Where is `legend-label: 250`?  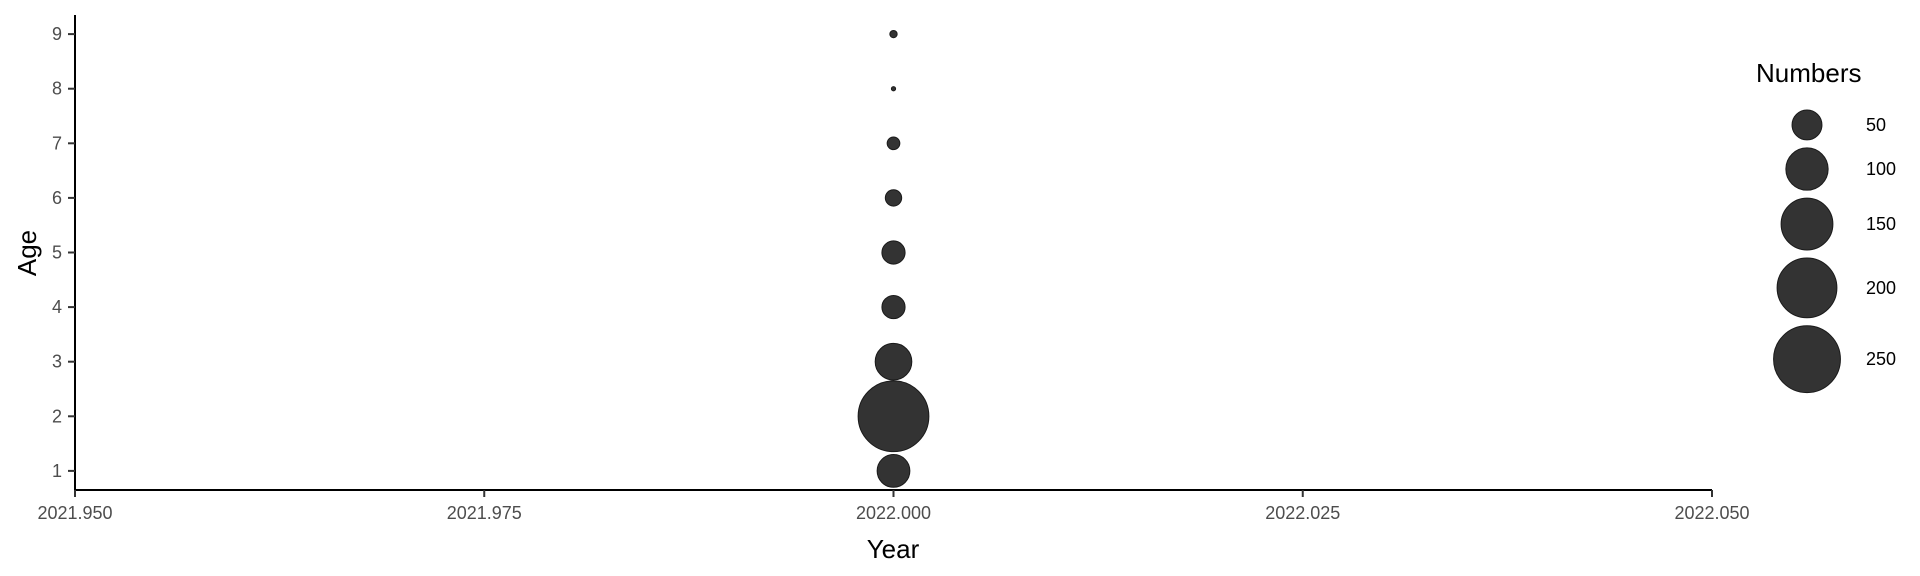
legend-label: 250 is located at coordinates (1881, 359).